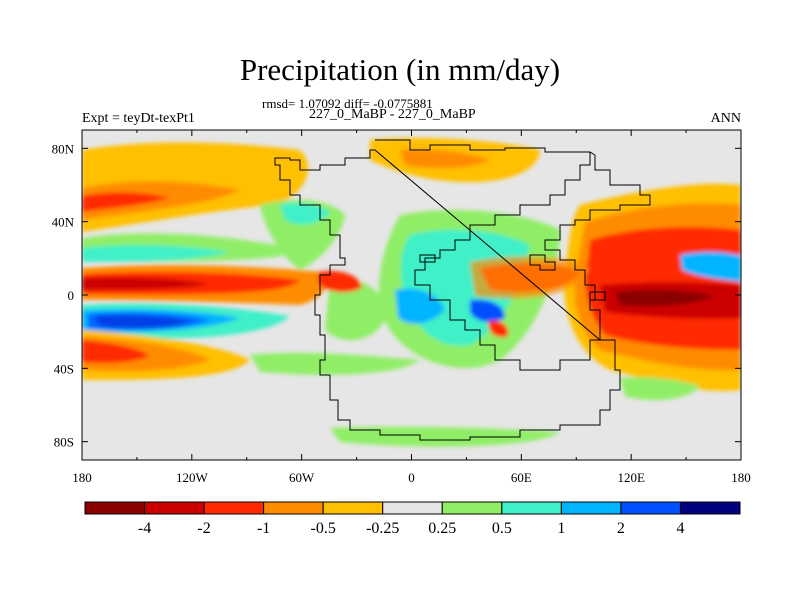 The width and height of the screenshot is (800, 600). Describe the element at coordinates (323, 528) in the screenshot. I see `colorbar-label: -0.5` at that location.